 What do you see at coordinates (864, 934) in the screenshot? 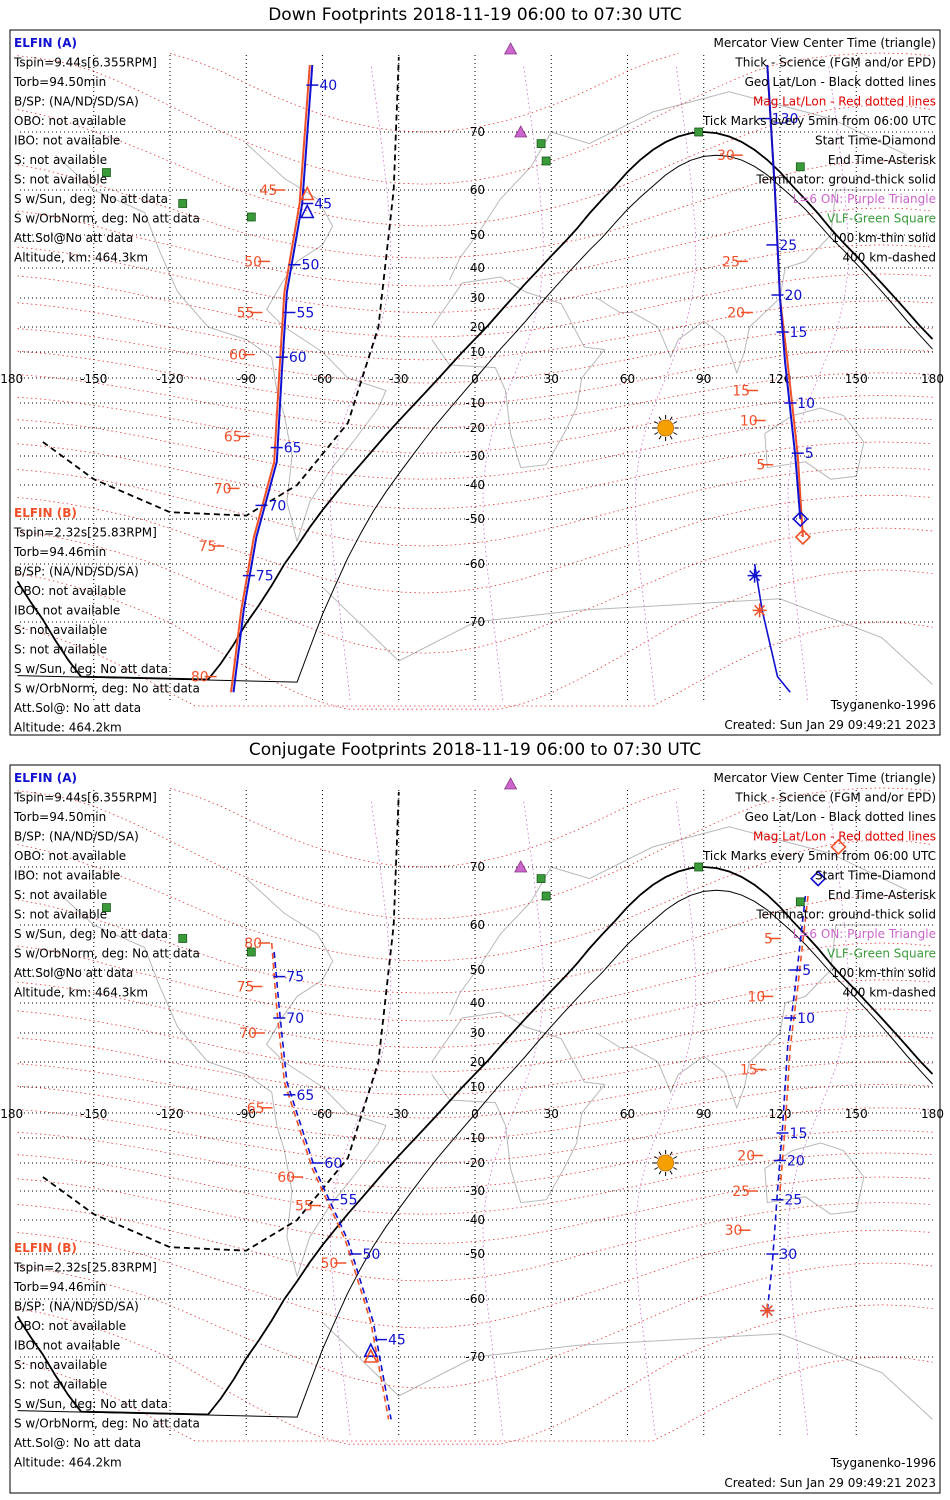
I see `legend-line: L=6 ON: Purple Triangle` at bounding box center [864, 934].